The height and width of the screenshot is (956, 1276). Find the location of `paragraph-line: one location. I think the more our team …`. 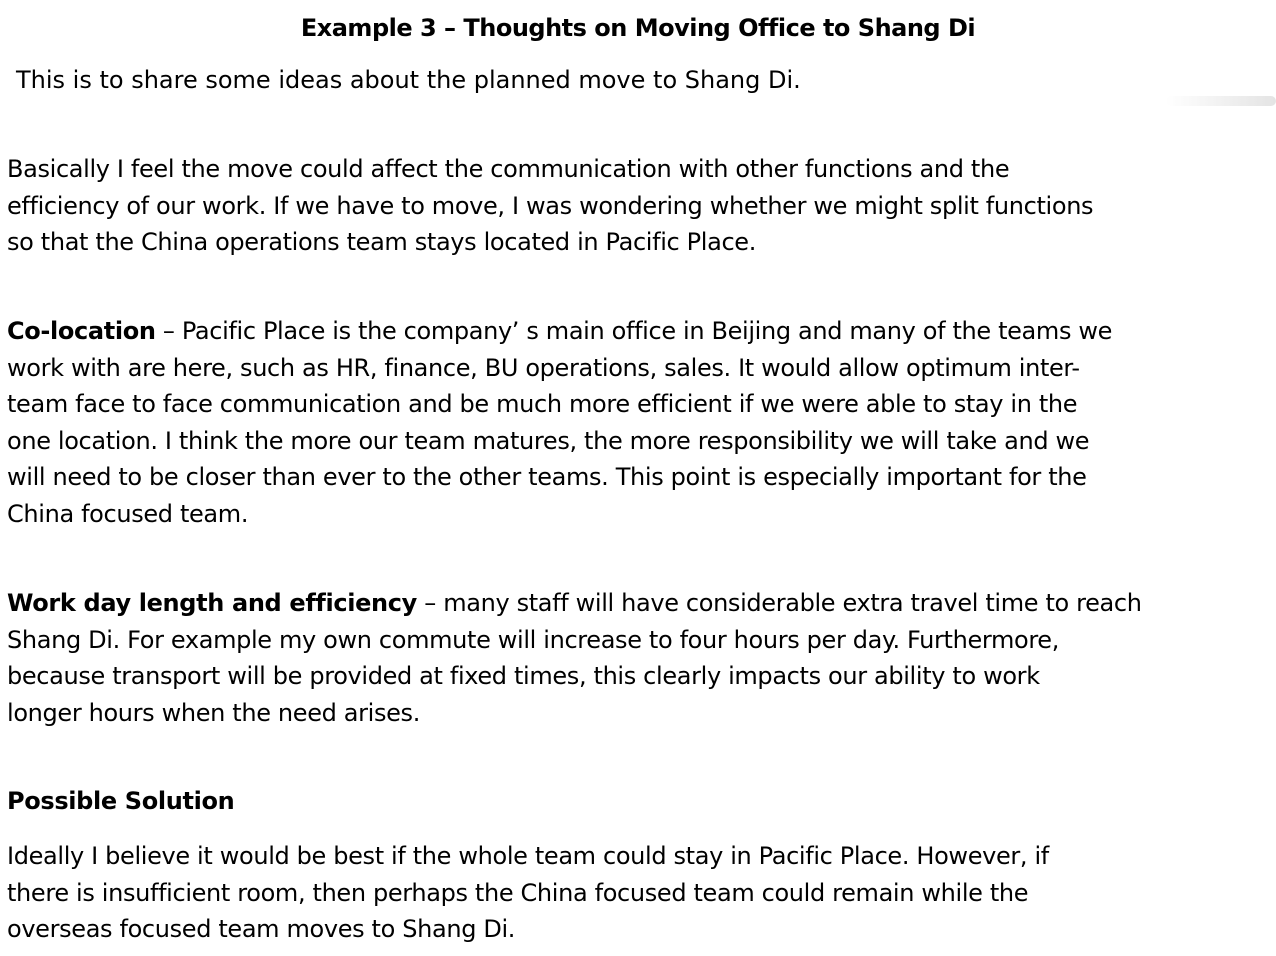

paragraph-line: one location. I think the more our team … is located at coordinates (548, 440).